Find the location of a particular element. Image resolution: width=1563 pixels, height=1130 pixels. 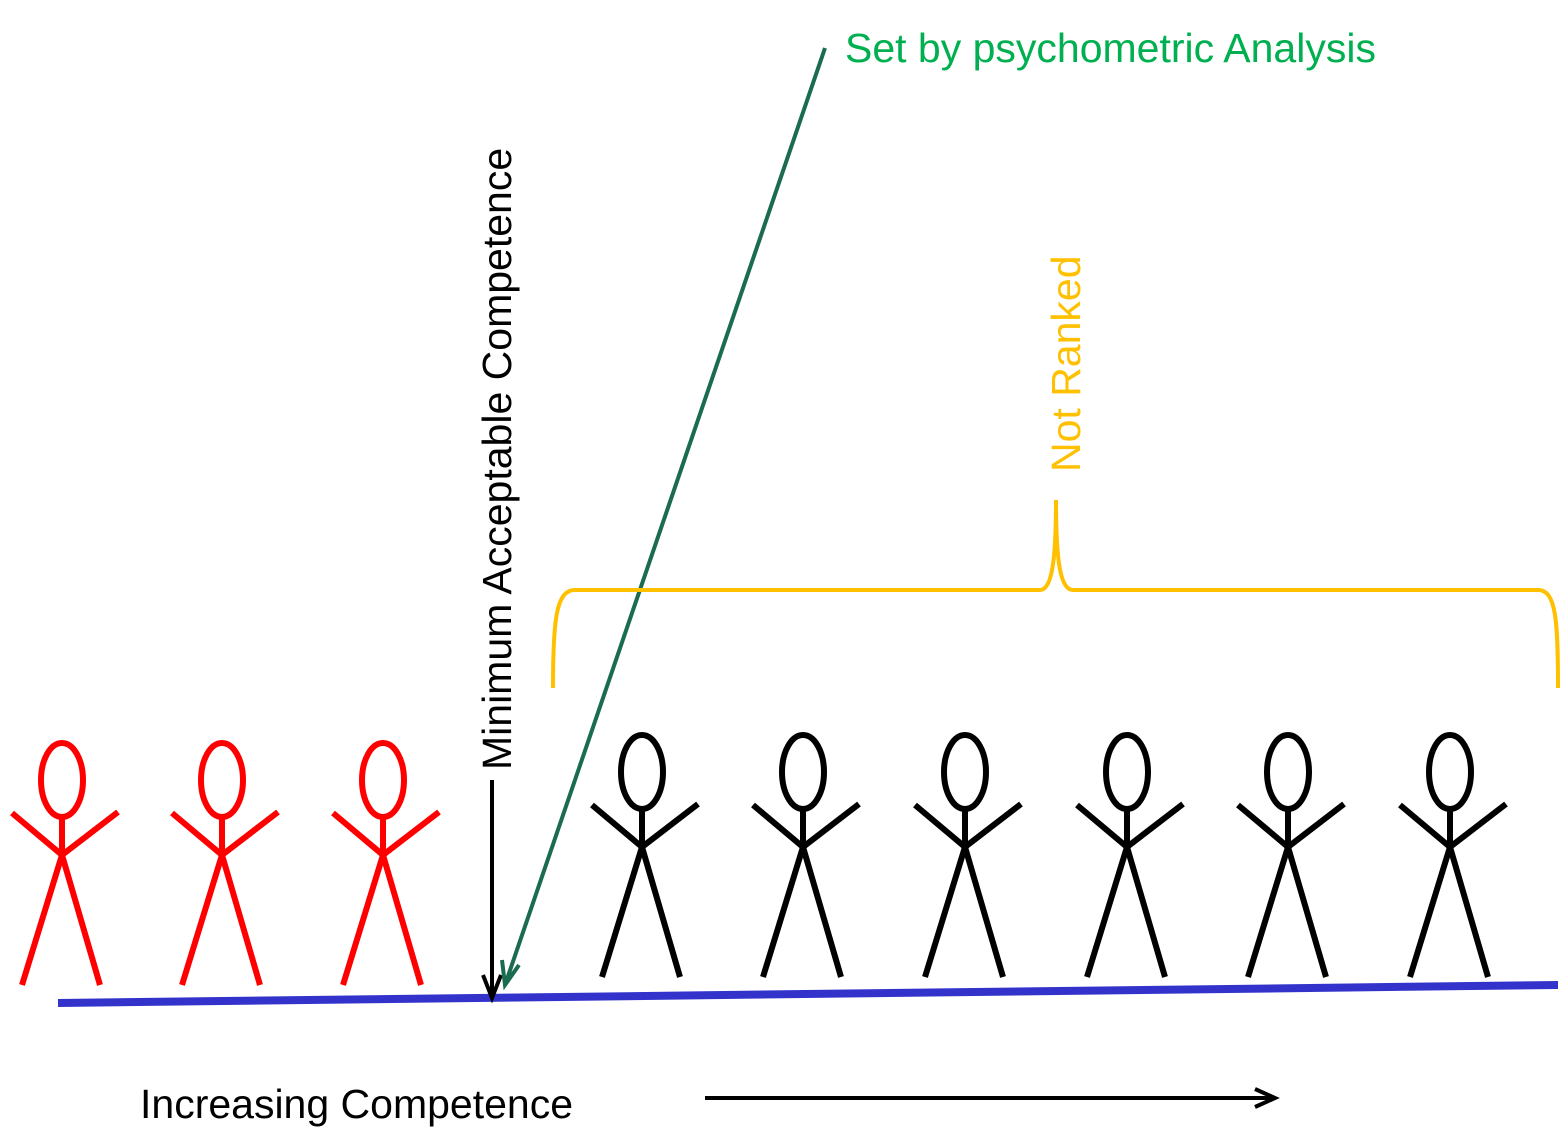

brace is located at coordinates (1055, 594).